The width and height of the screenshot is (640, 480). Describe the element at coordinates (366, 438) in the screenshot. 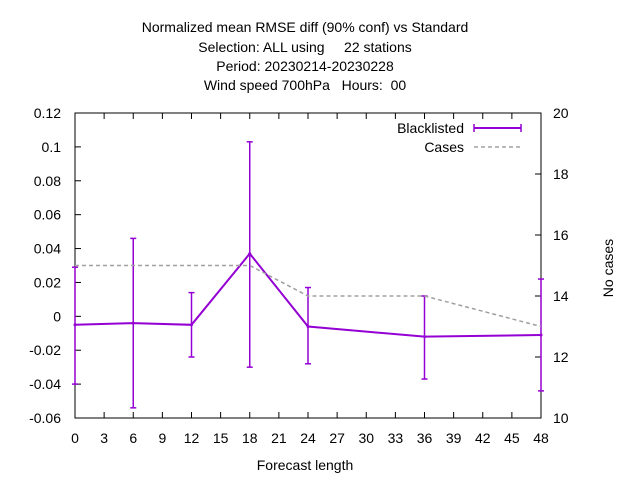

I see `x-tick-label: 30` at that location.